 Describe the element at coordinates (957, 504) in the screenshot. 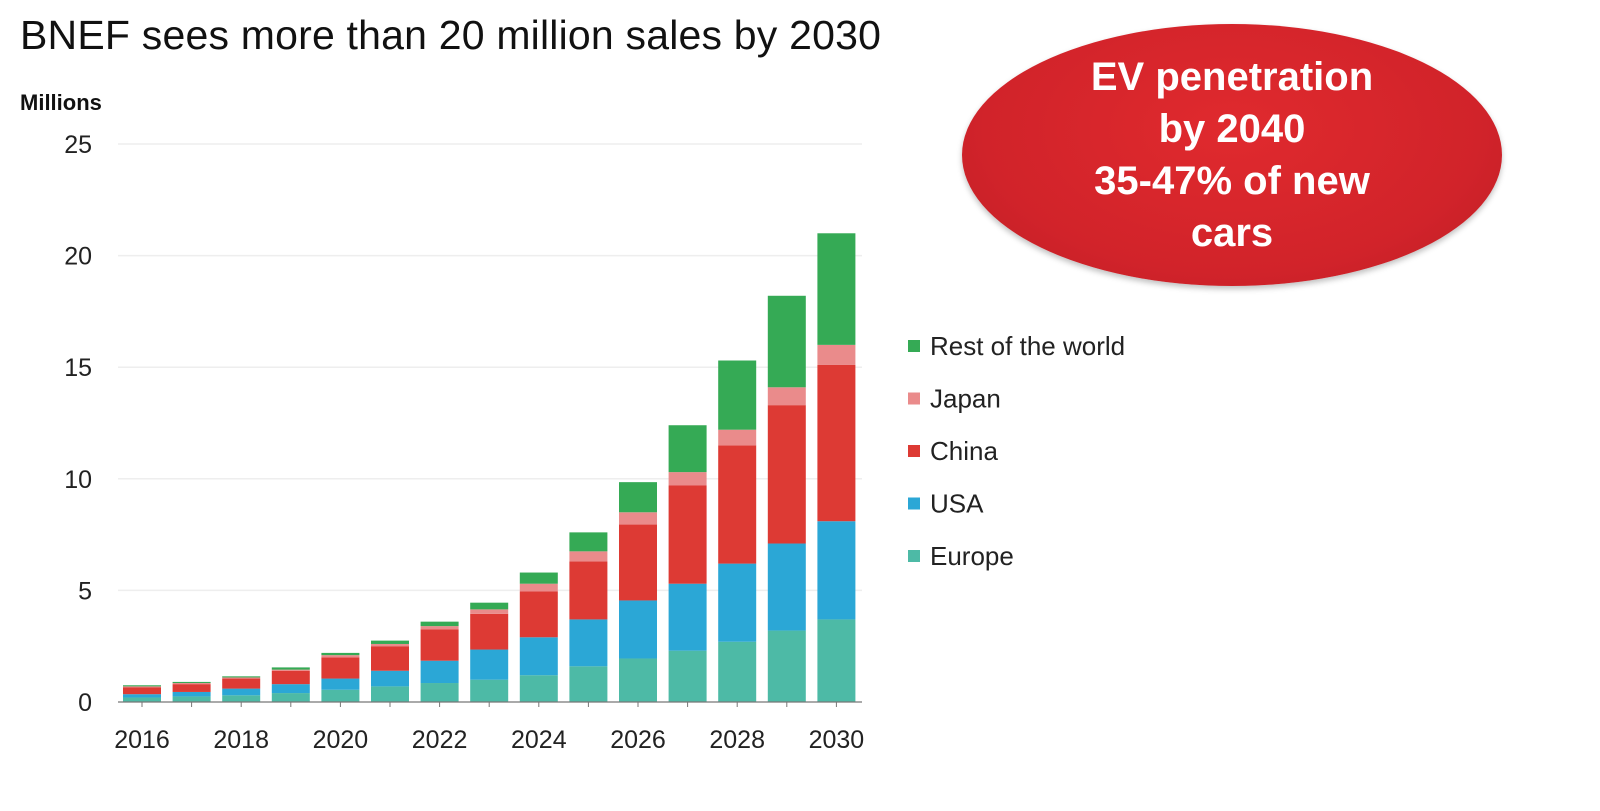

I see `legend-label: USA` at that location.